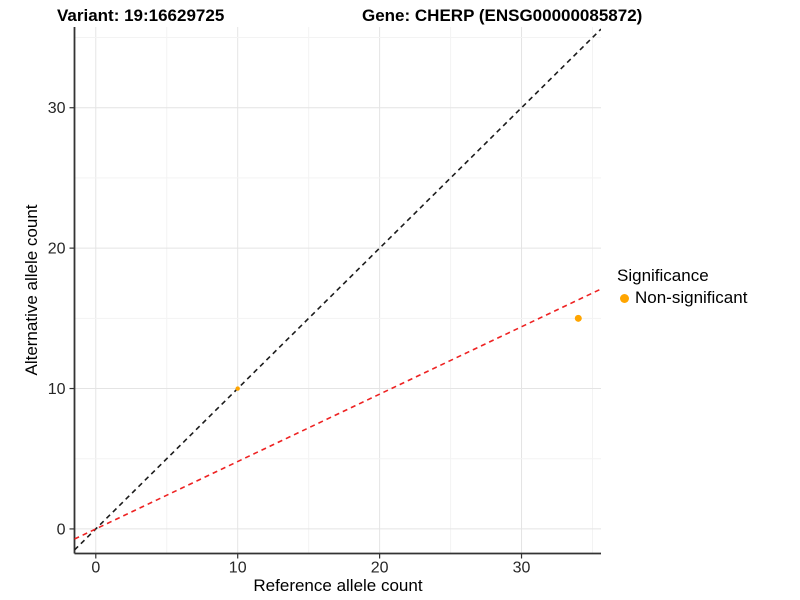  Describe the element at coordinates (691, 297) in the screenshot. I see `legend-item-label: Non-significant` at that location.